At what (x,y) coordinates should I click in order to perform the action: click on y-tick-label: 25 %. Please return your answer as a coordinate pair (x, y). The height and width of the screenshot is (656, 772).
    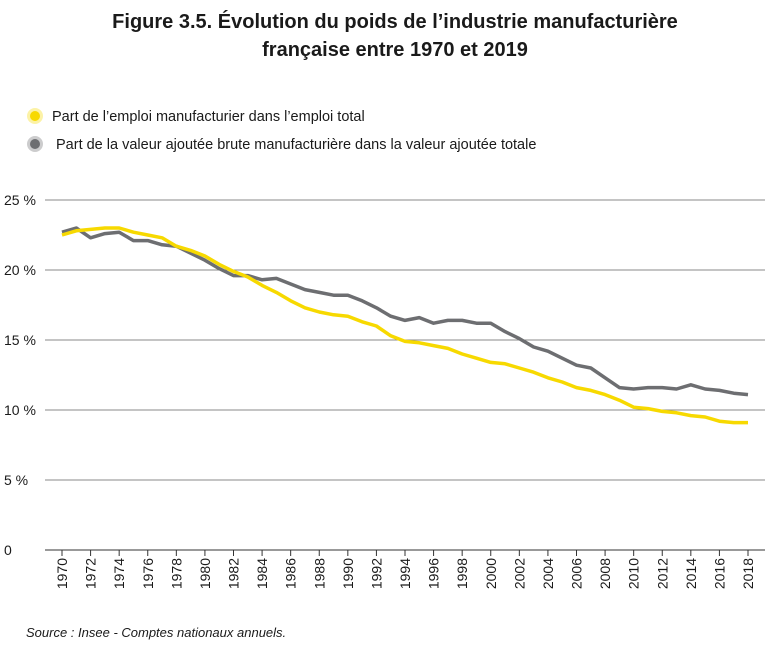
    Looking at the image, I should click on (20, 200).